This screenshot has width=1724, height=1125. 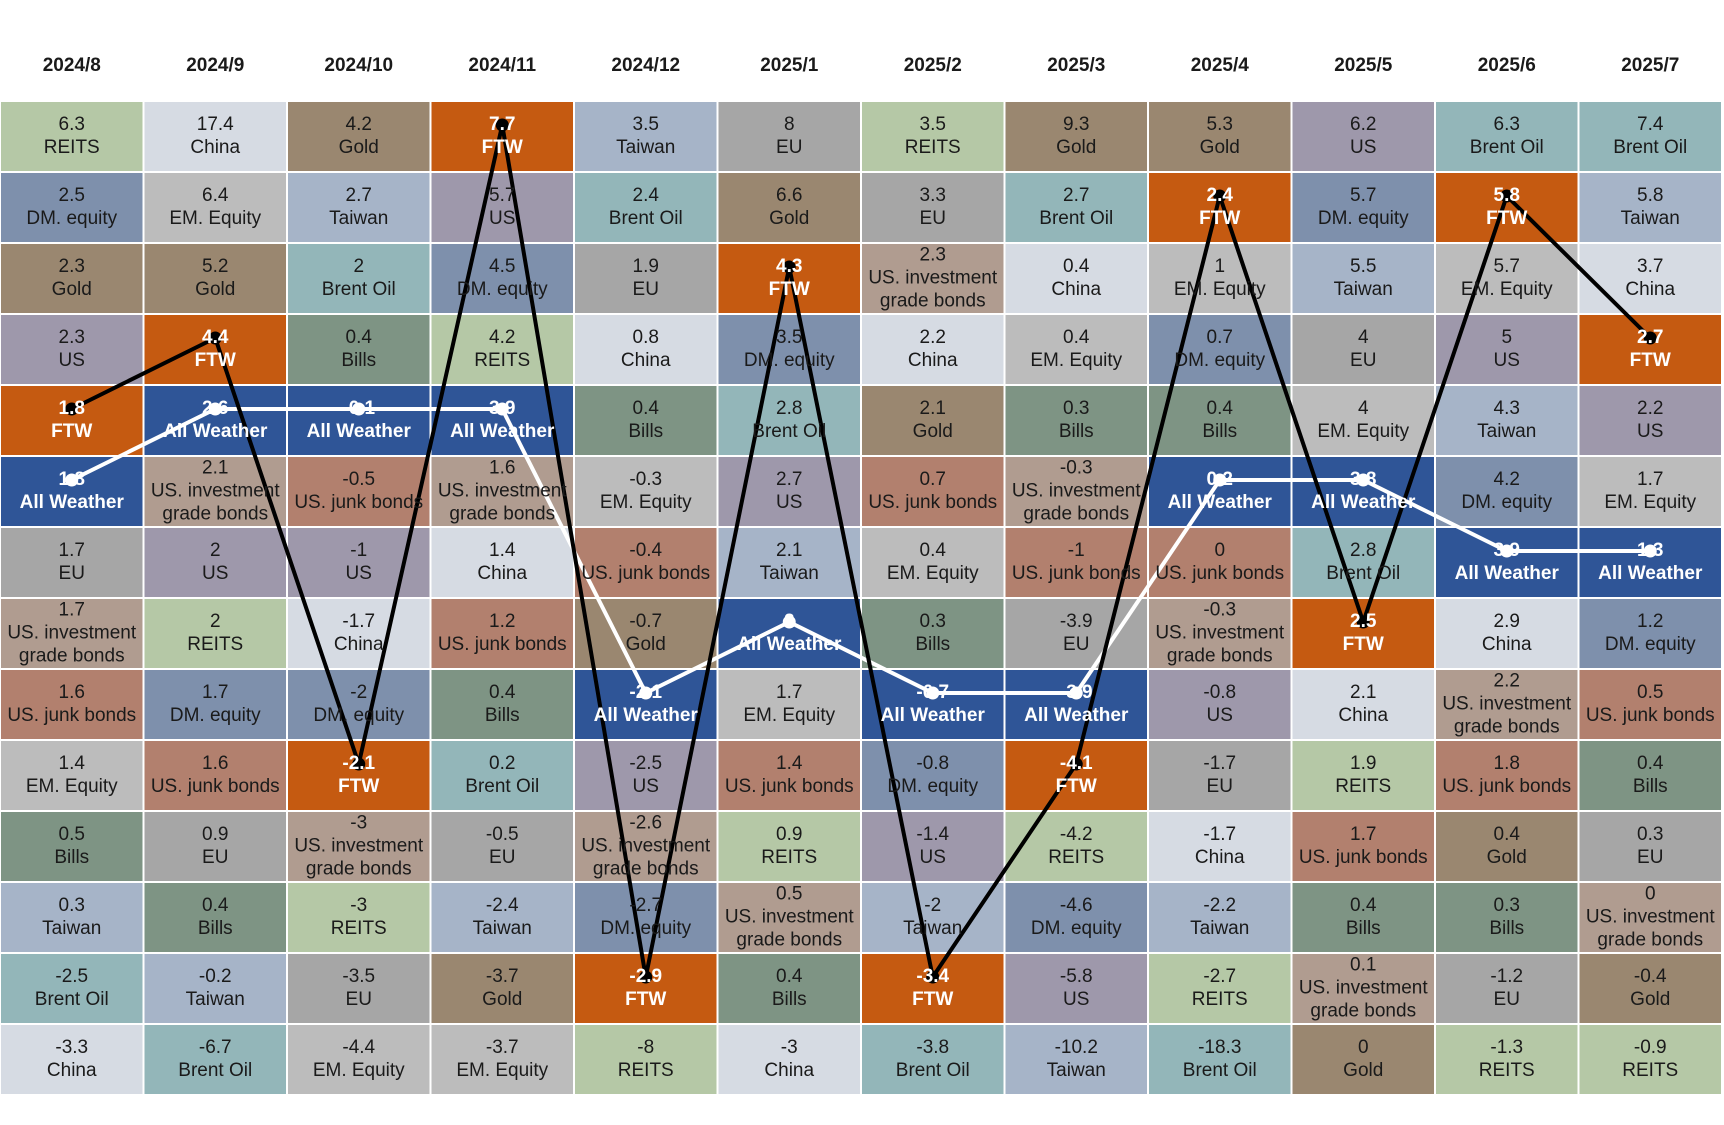 I want to click on cell-value-label: 1.9, so click(x=1363, y=763).